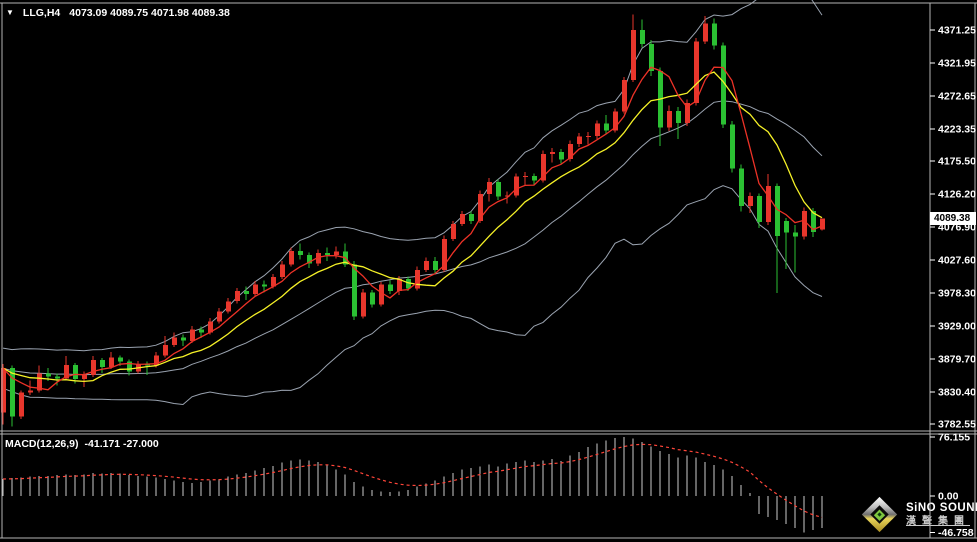 This screenshot has height=542, width=977. I want to click on price-tick-label: 4126.20, so click(957, 194).